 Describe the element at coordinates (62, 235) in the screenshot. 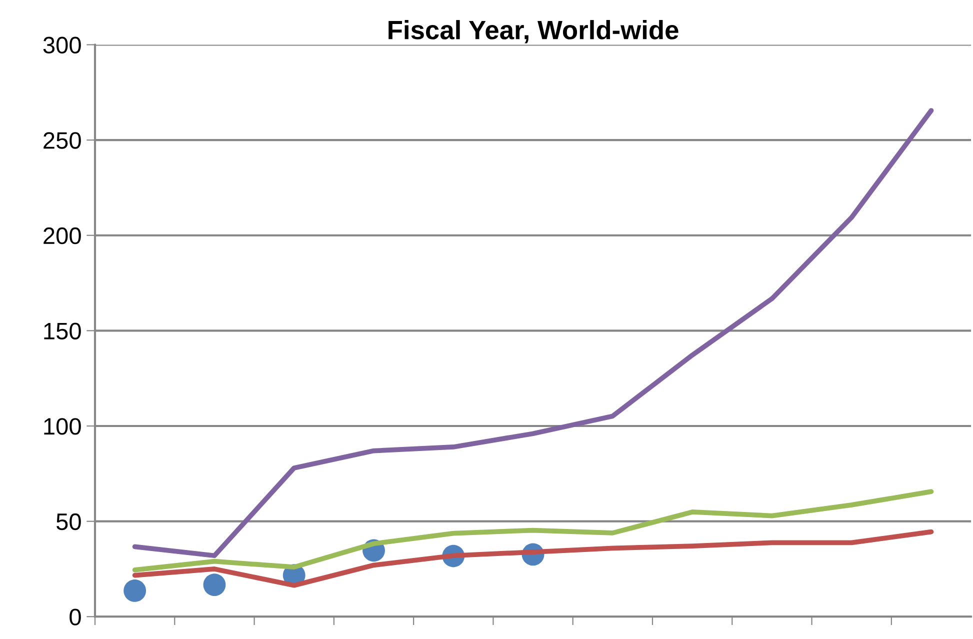

I see `y-tick-label: 200` at that location.